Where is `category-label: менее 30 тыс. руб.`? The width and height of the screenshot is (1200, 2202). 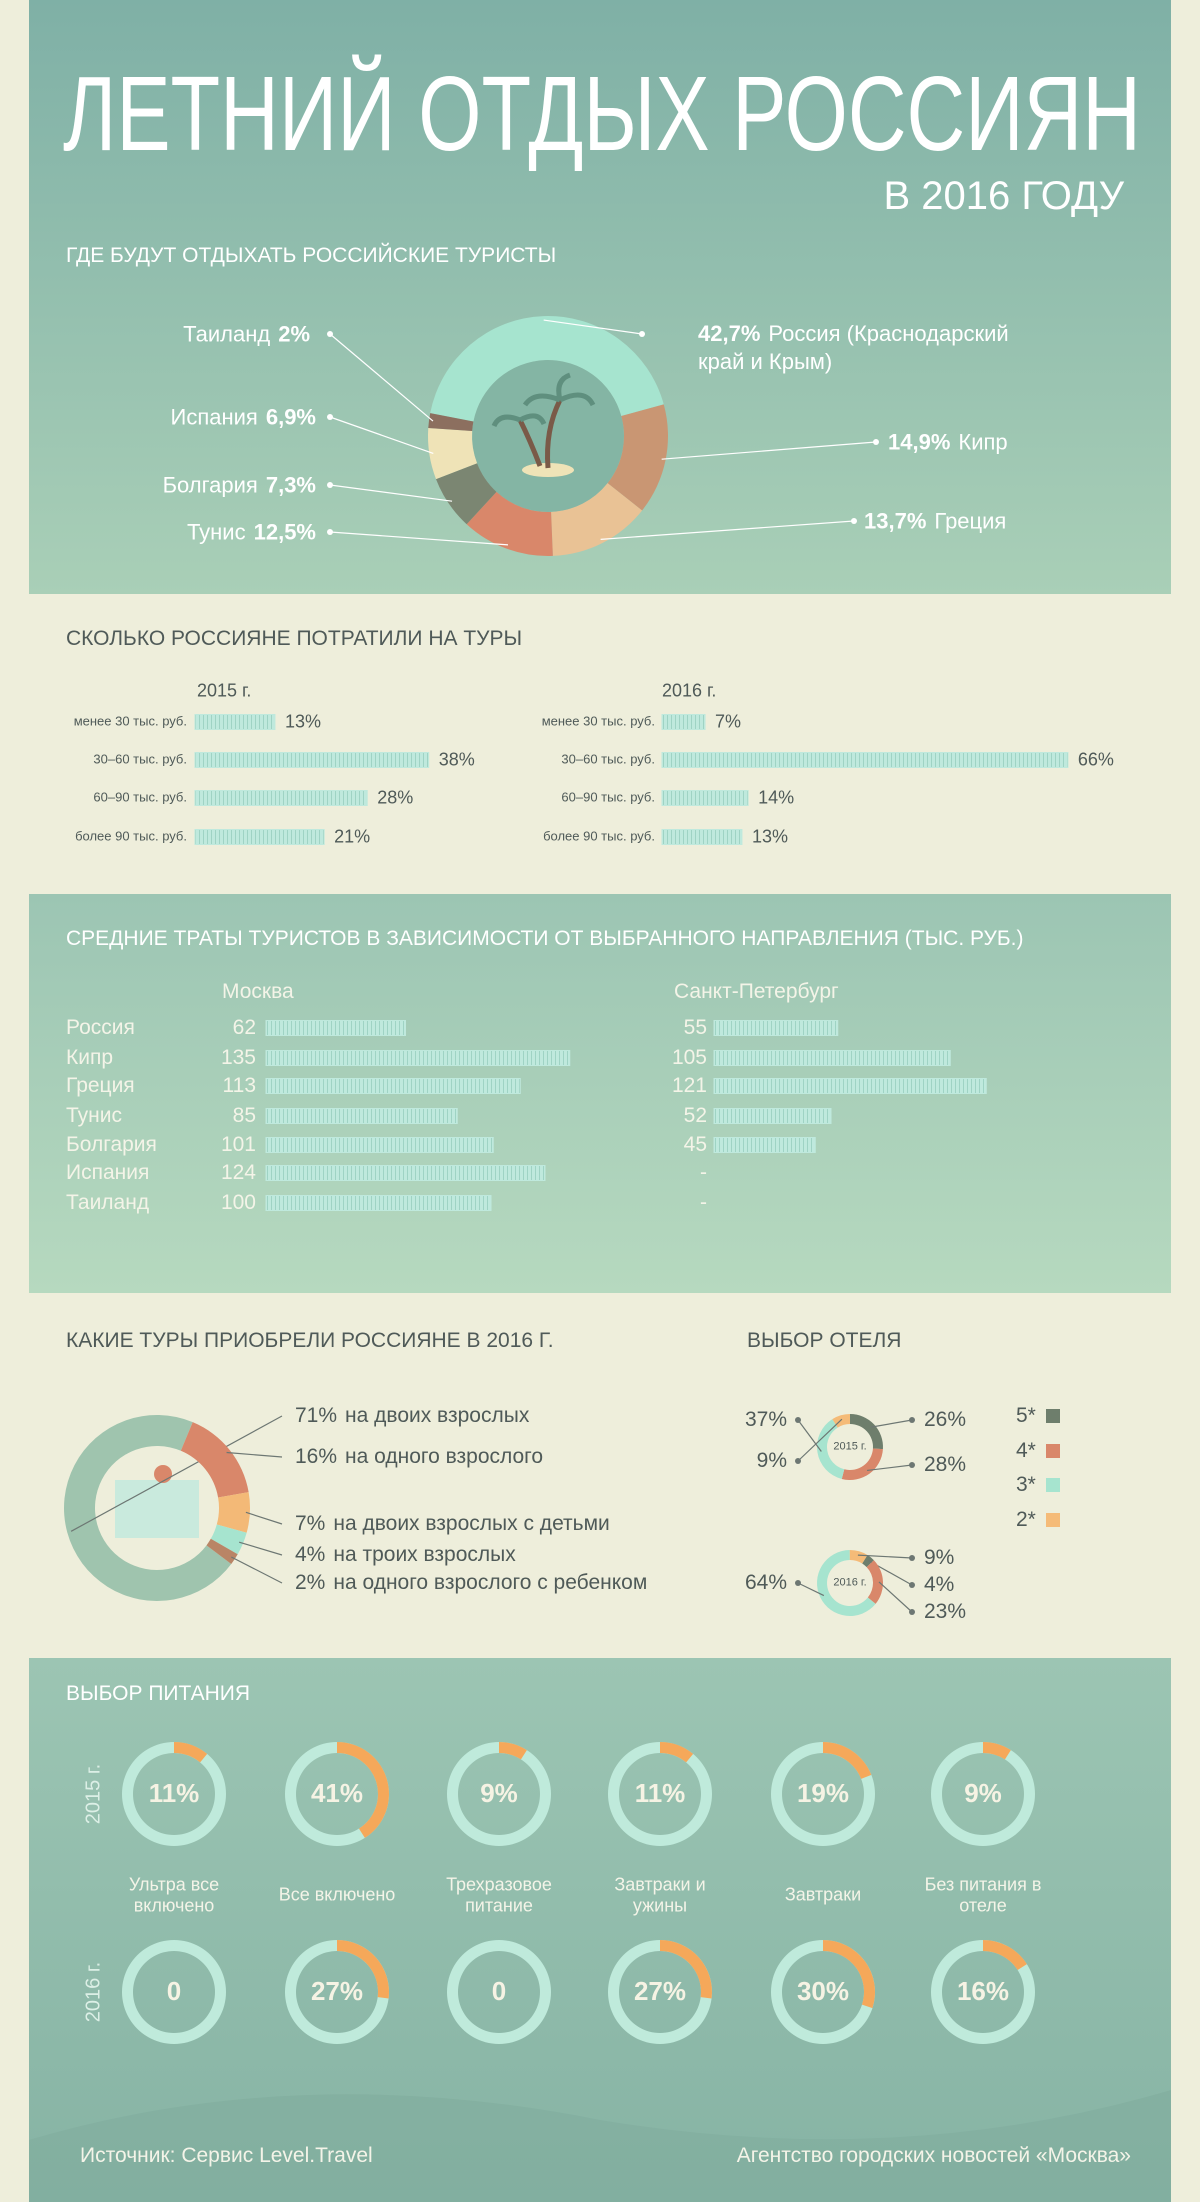 category-label: менее 30 тыс. руб. is located at coordinates (598, 721).